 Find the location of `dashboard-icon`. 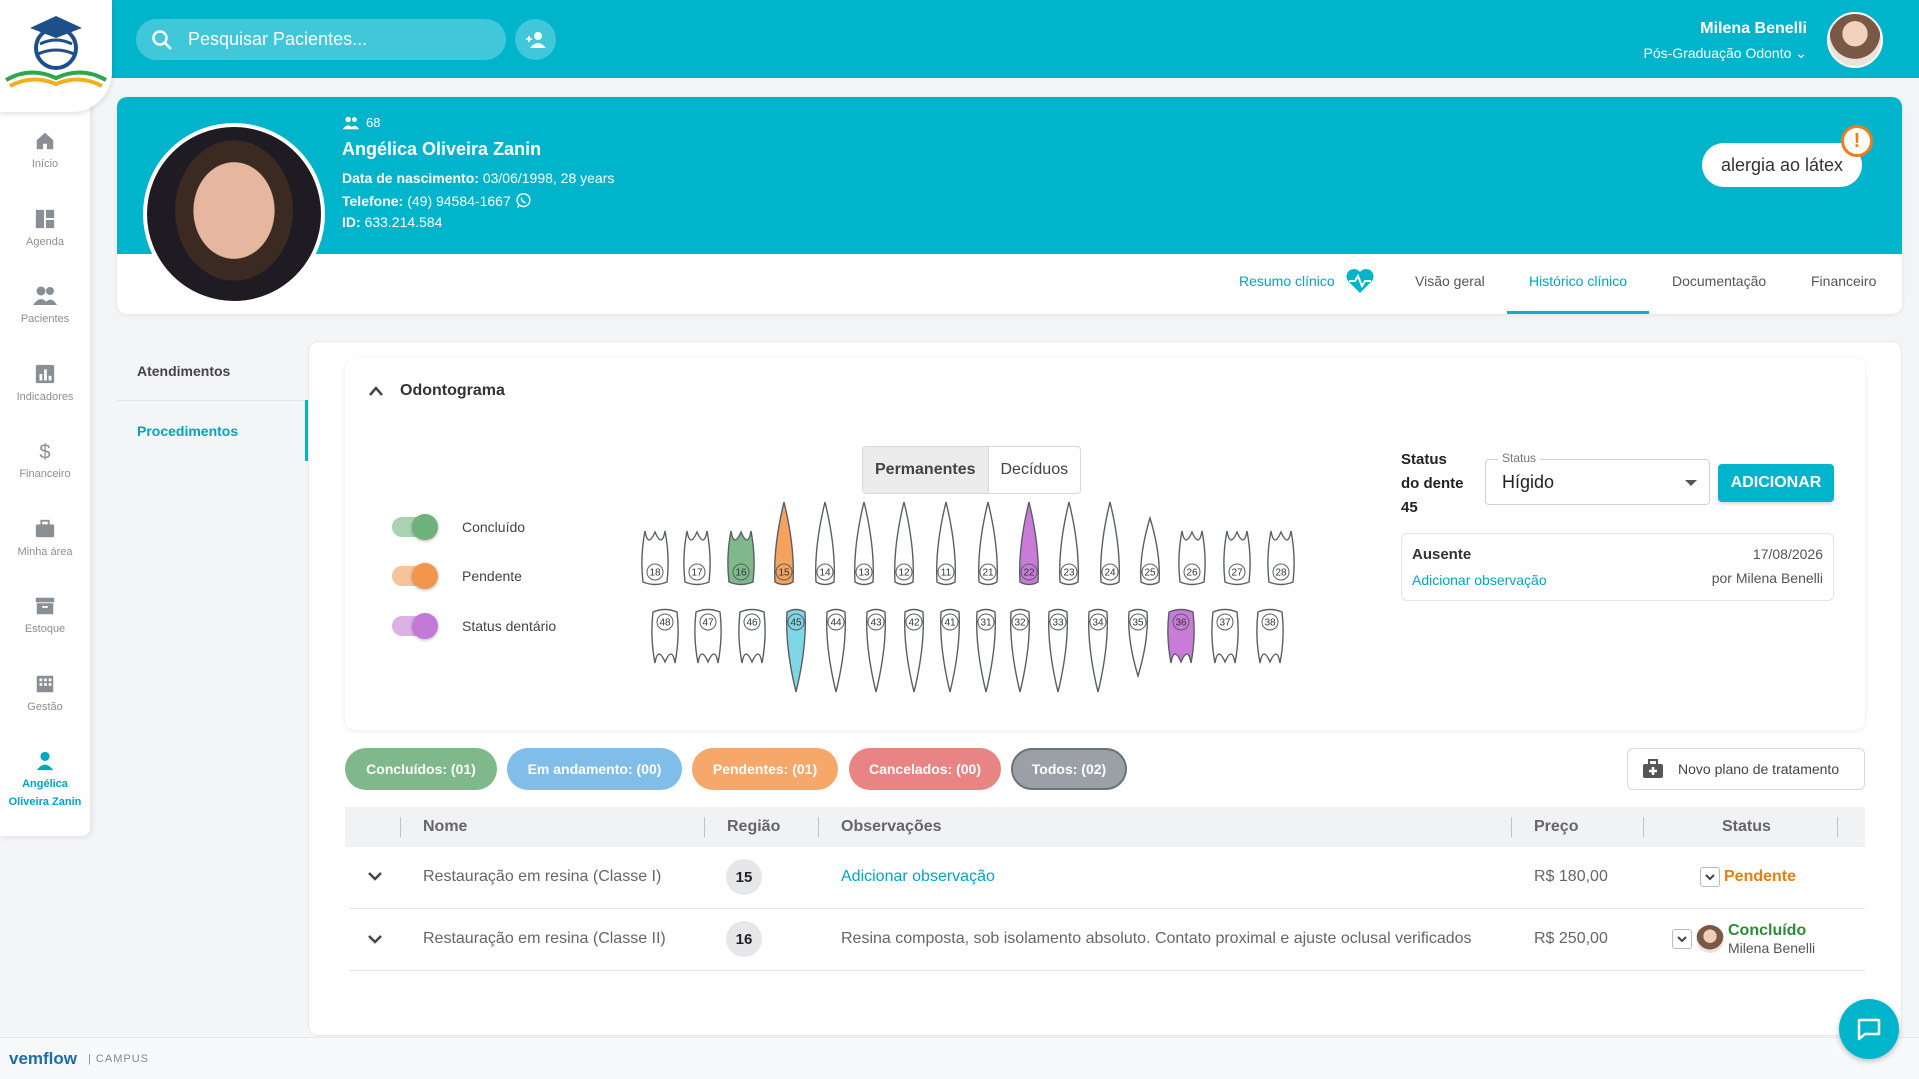

dashboard-icon is located at coordinates (45, 219).